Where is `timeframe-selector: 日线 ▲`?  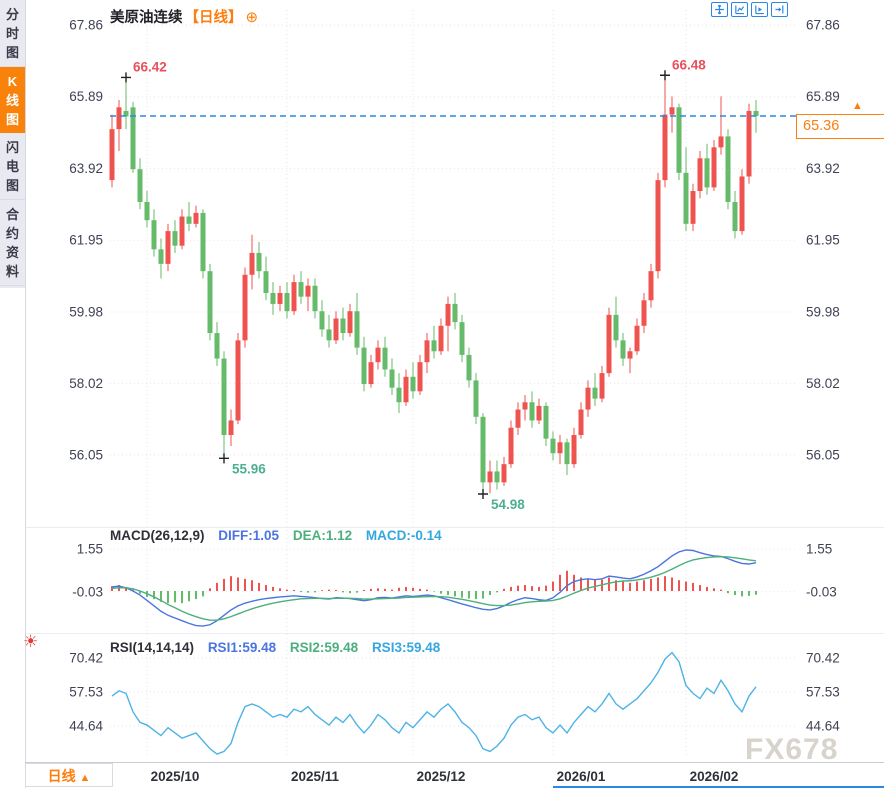
timeframe-selector: 日线 ▲ is located at coordinates (69, 775).